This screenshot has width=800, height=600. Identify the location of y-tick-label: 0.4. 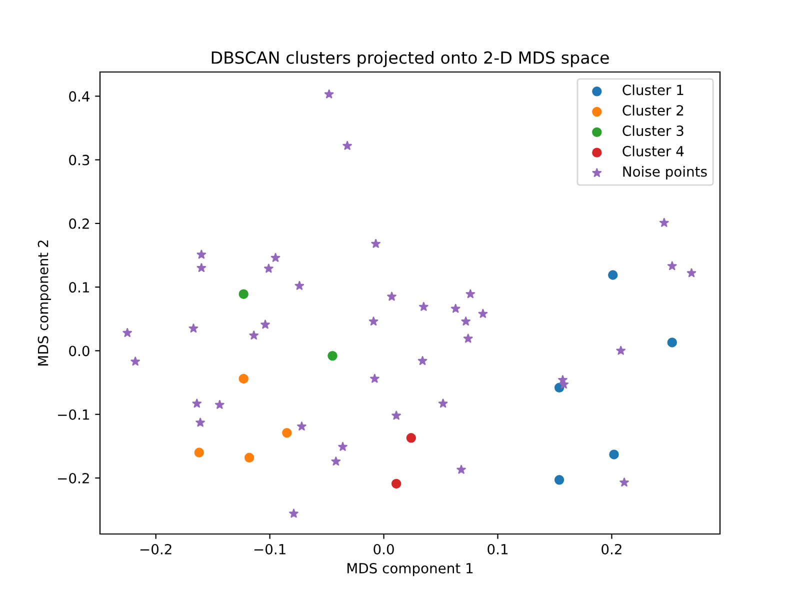
(79, 96).